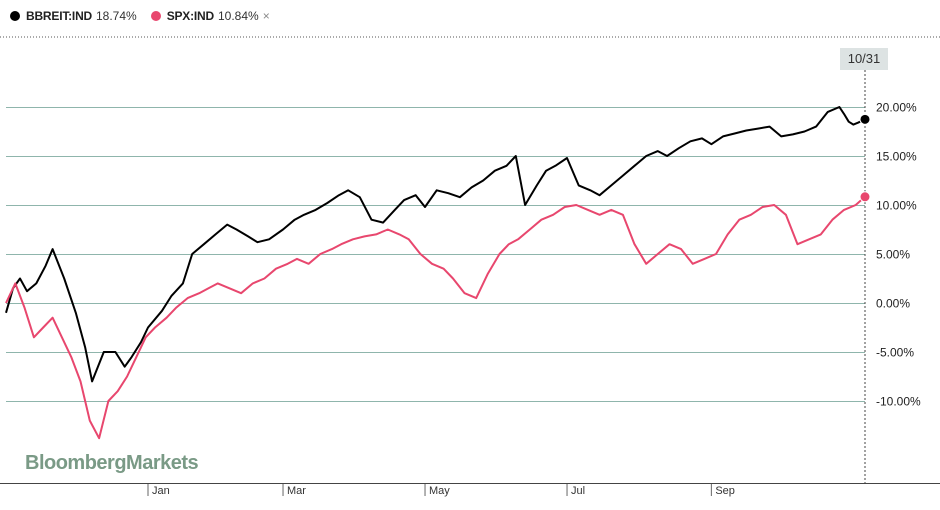 Image resolution: width=940 pixels, height=510 pixels. What do you see at coordinates (896, 206) in the screenshot?
I see `y-tick-label-10: 10.00%` at bounding box center [896, 206].